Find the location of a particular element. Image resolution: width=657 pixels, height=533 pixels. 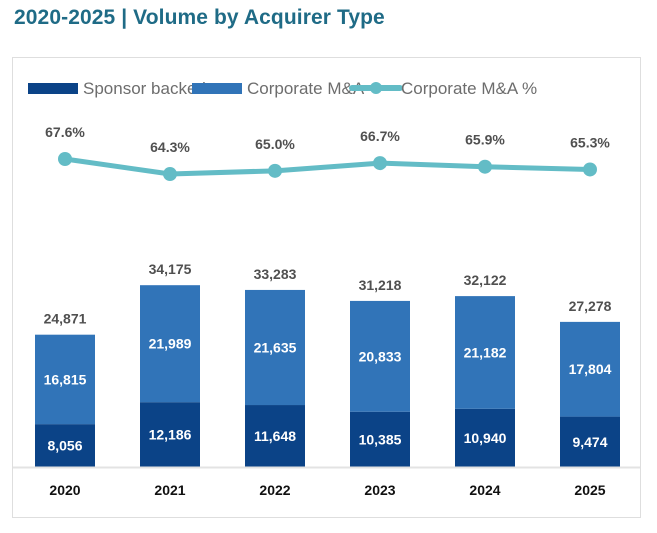

bar-corporate-ma-2025 is located at coordinates (590, 369).